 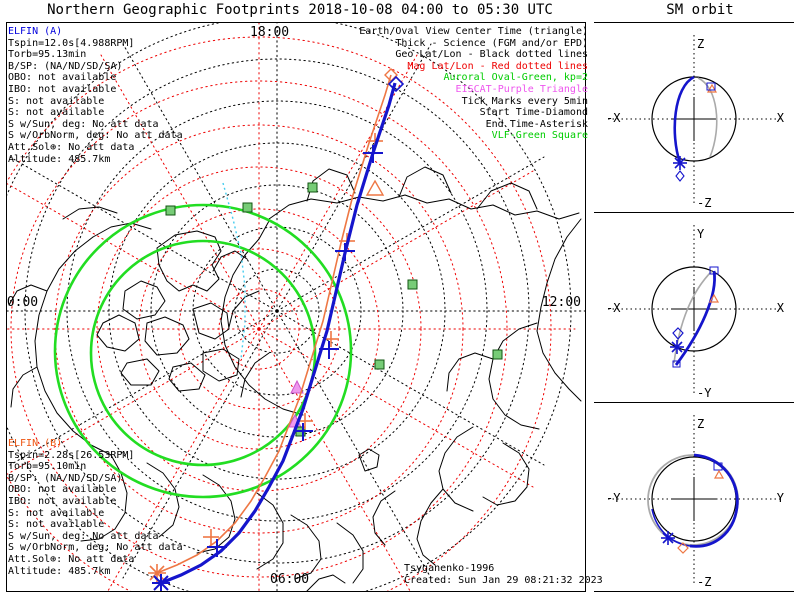 What do you see at coordinates (701, 44) in the screenshot?
I see `sm-xz-axis-top: Z` at bounding box center [701, 44].